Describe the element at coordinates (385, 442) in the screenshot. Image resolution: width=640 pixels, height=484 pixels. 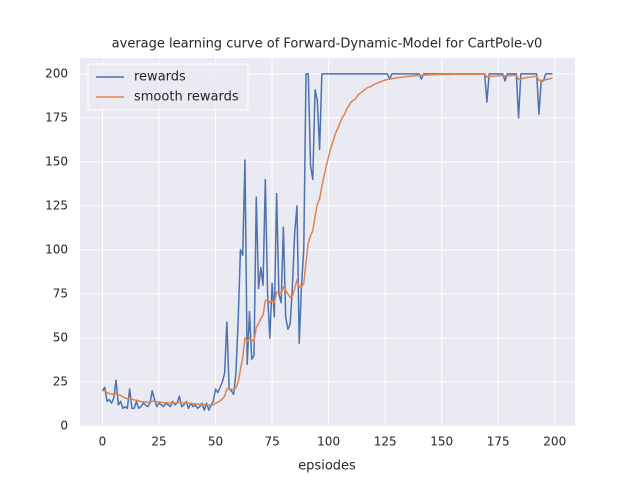
I see `x-tick-label: 125` at that location.